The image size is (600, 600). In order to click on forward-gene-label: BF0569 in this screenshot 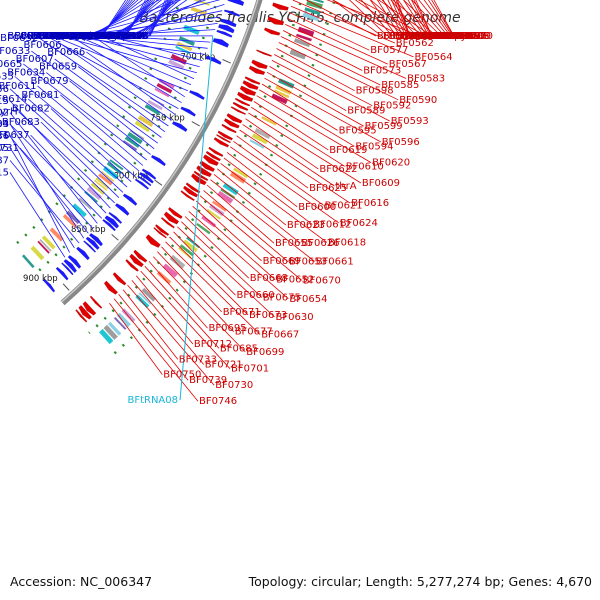, I will do `click(396, 36)`.